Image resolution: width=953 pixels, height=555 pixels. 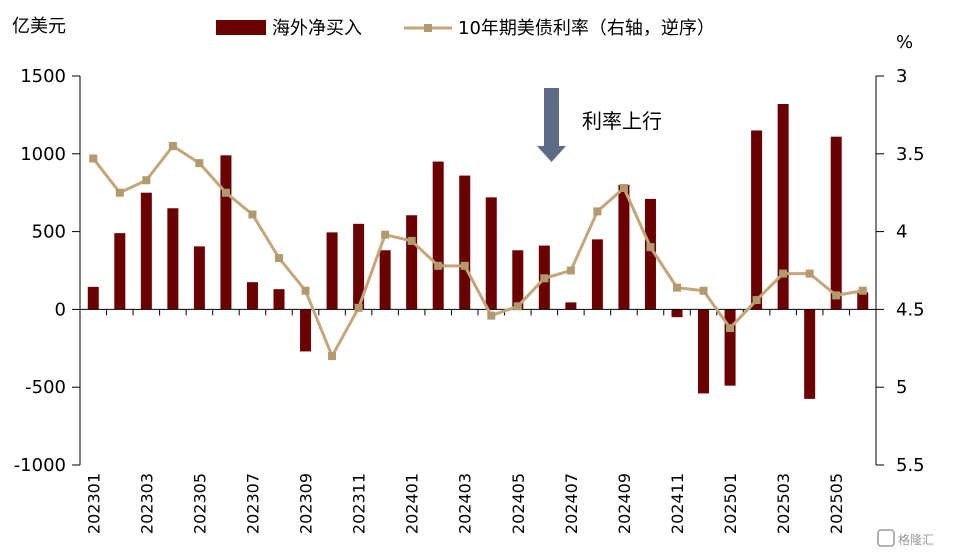 I want to click on x-tick-label: 202303, so click(x=146, y=503).